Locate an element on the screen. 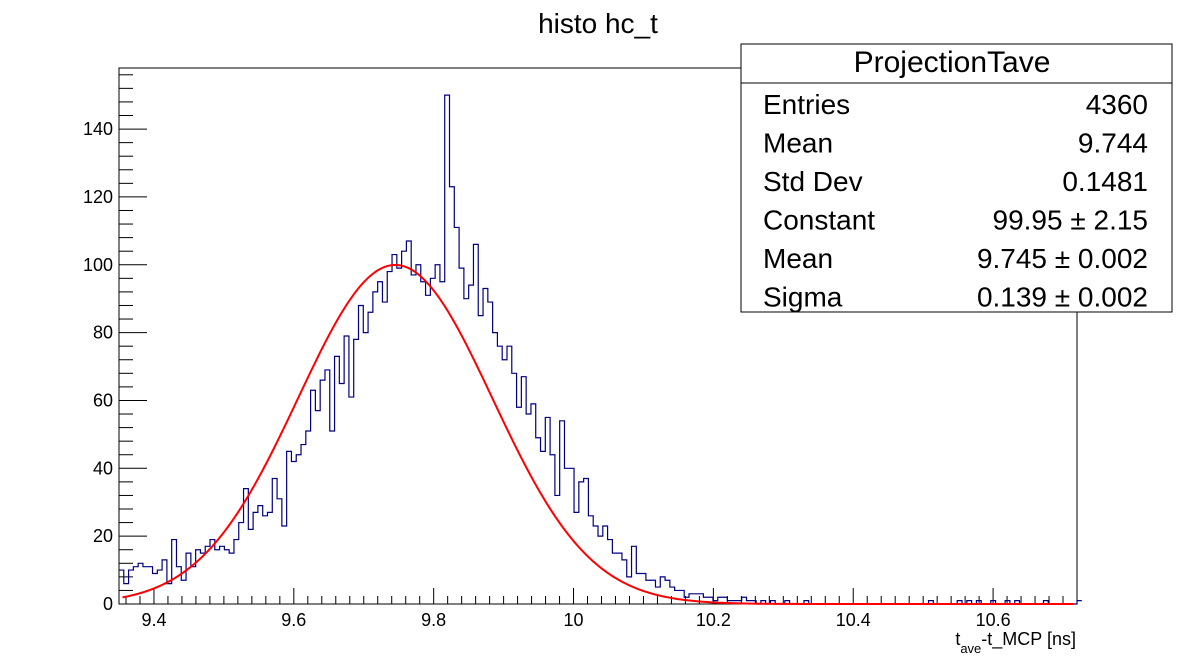  y-tick-label: 0 is located at coordinates (108, 604).